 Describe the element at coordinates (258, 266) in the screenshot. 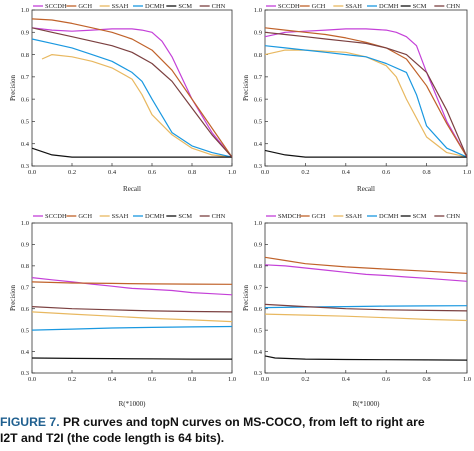

I see `y-tick-label: 0.8` at that location.